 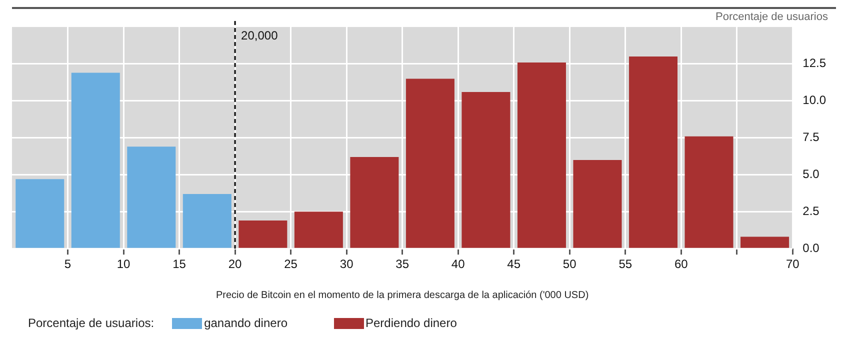 What do you see at coordinates (235, 264) in the screenshot?
I see `x-tick-label: 20` at bounding box center [235, 264].